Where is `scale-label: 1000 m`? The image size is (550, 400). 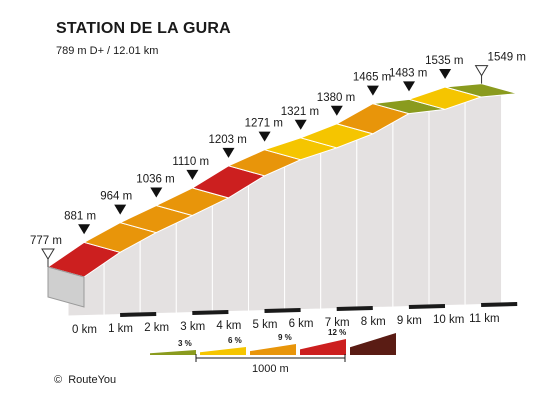
scale-label: 1000 m is located at coordinates (270, 369).